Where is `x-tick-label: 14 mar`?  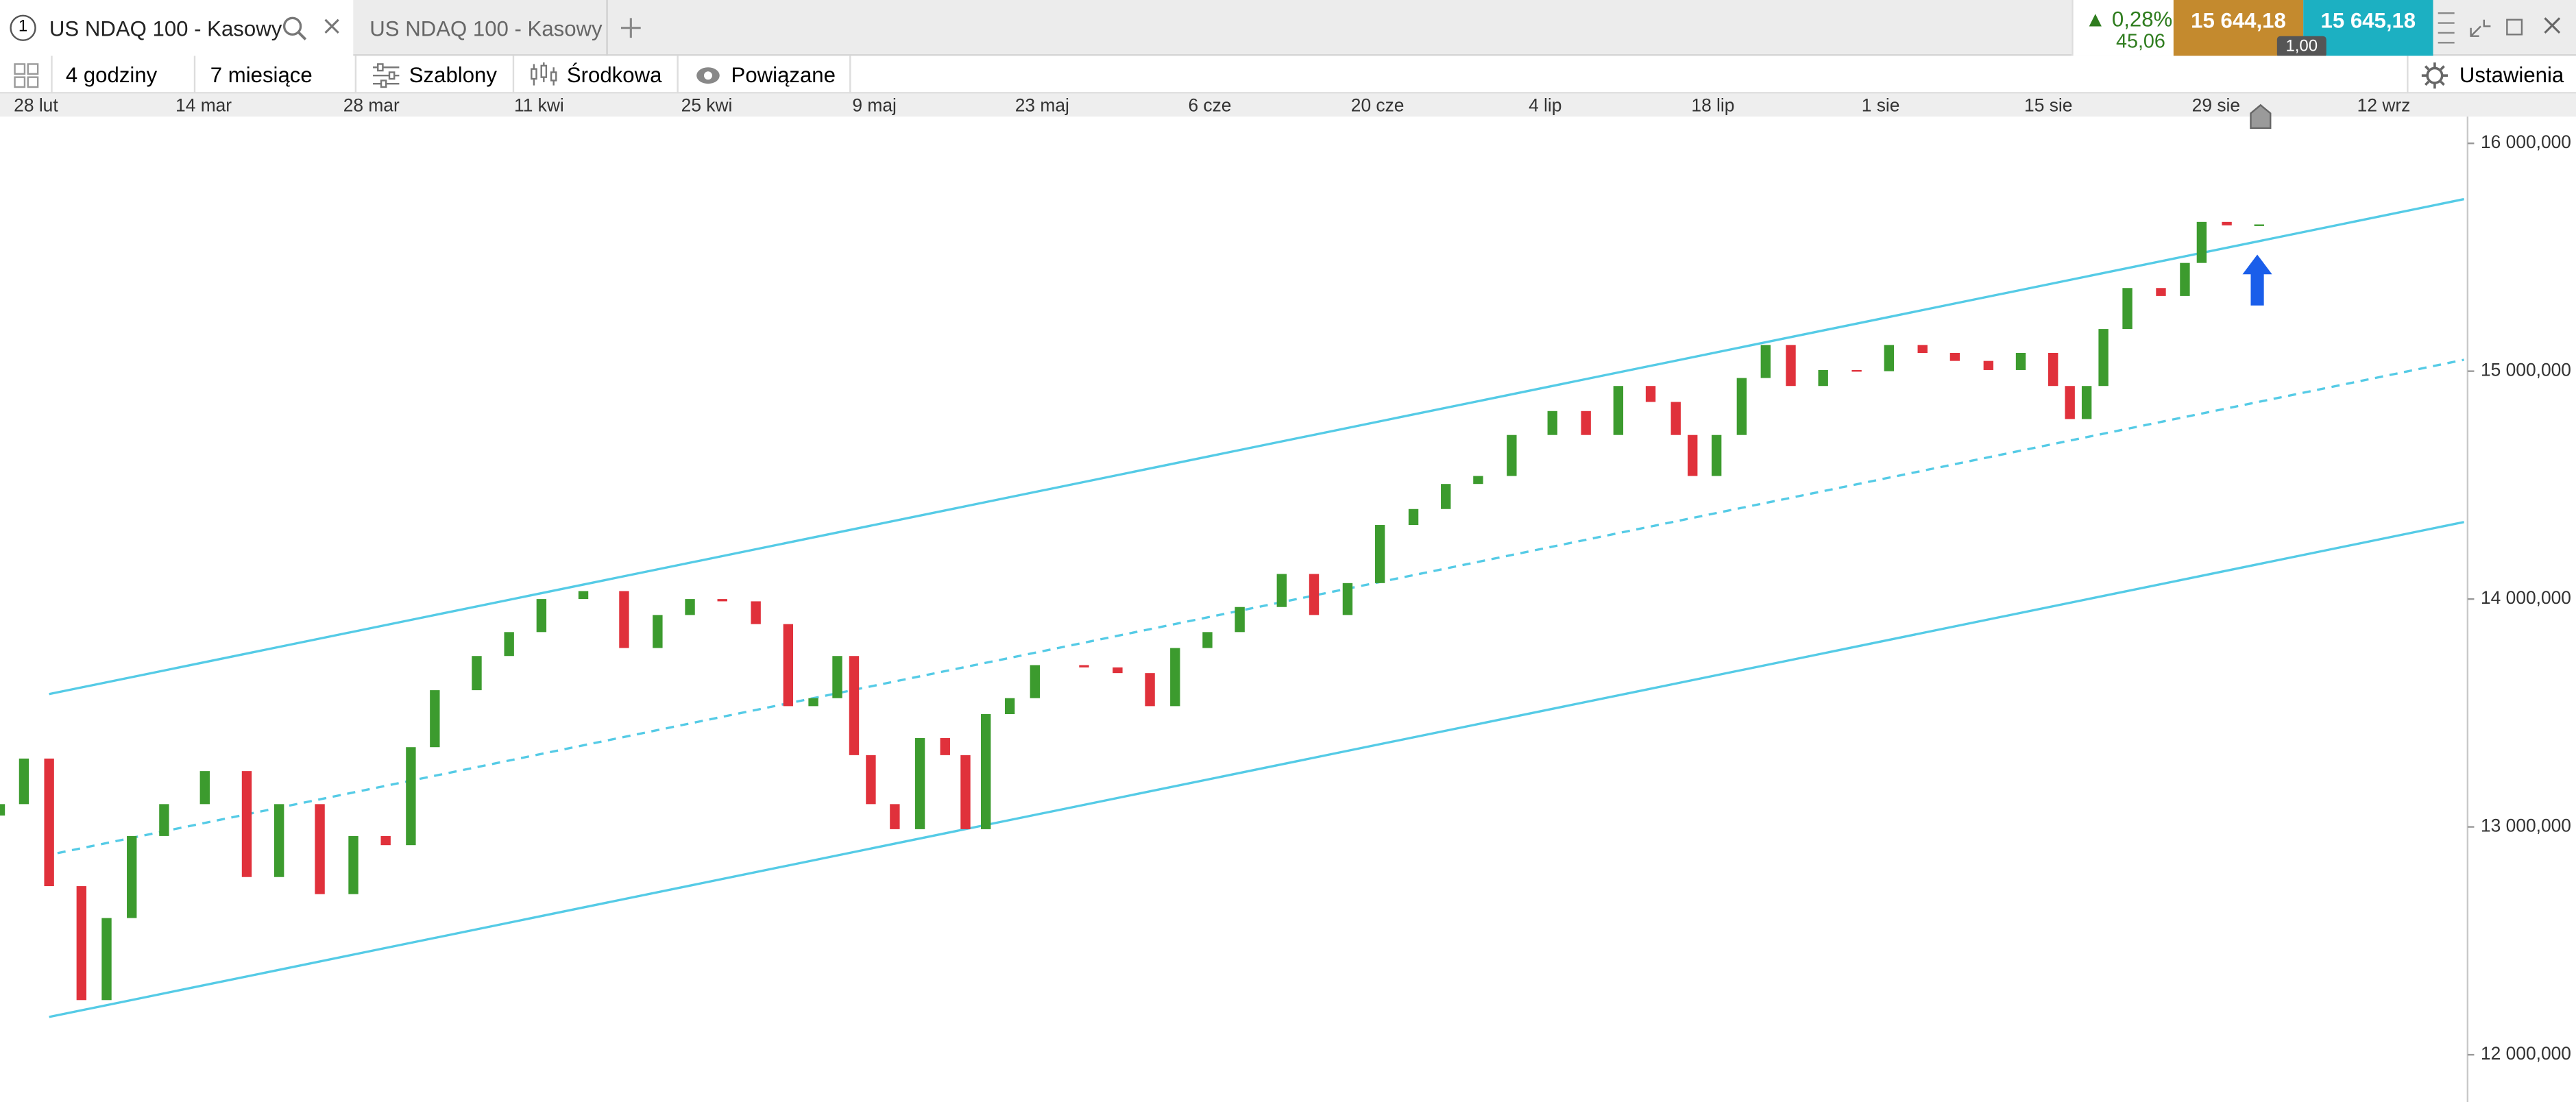 x-tick-label: 14 mar is located at coordinates (203, 105).